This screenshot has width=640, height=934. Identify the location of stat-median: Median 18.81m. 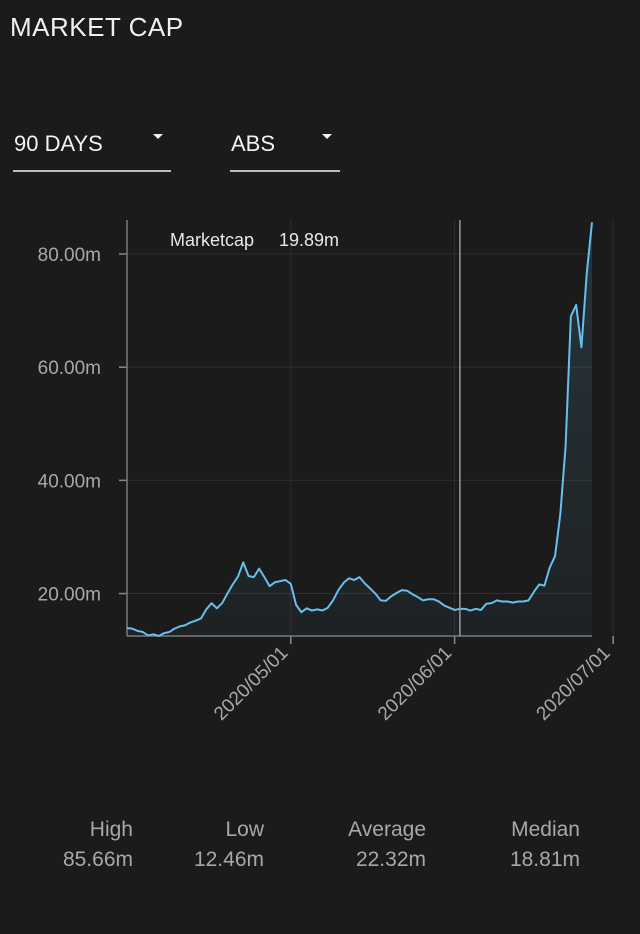
(545, 845).